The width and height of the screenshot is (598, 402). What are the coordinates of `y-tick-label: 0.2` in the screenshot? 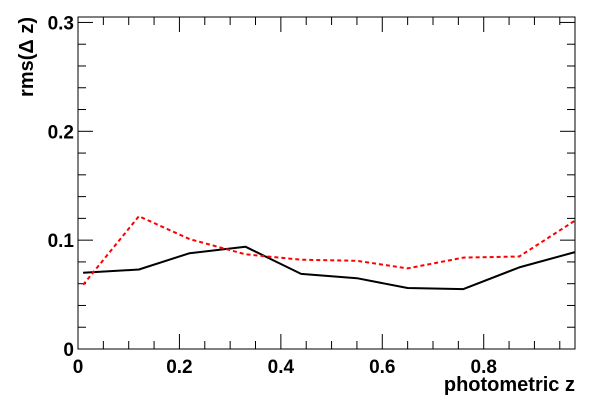 It's located at (61, 132).